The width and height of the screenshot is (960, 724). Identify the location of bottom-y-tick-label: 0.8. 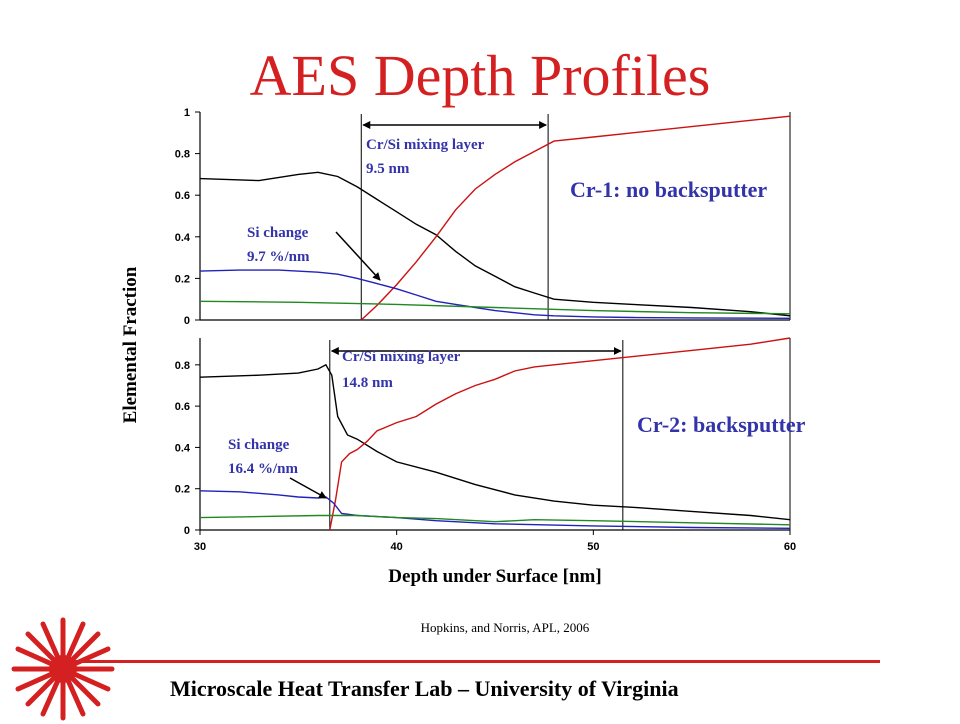
(182, 366).